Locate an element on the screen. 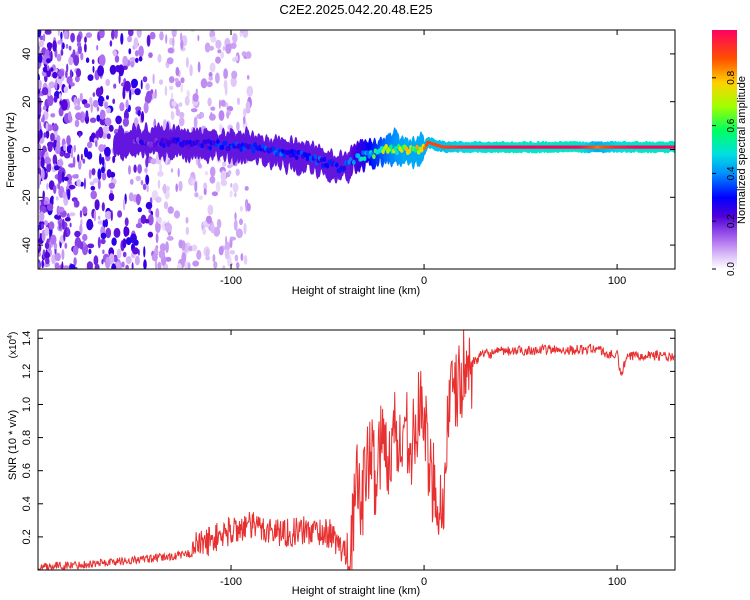  colorbar-gradient is located at coordinates (724, 149).